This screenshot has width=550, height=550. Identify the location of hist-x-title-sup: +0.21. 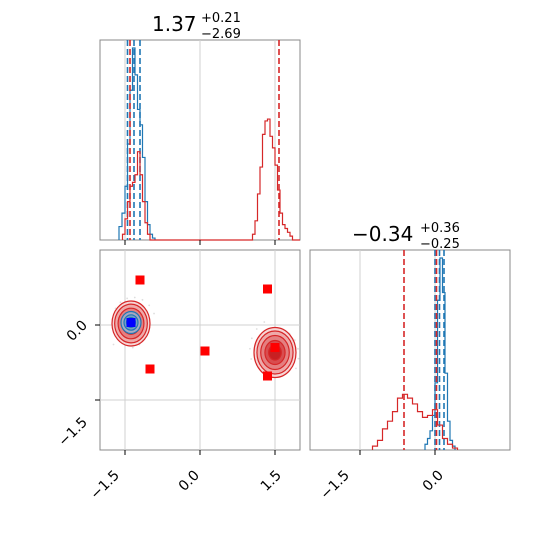
(221, 18).